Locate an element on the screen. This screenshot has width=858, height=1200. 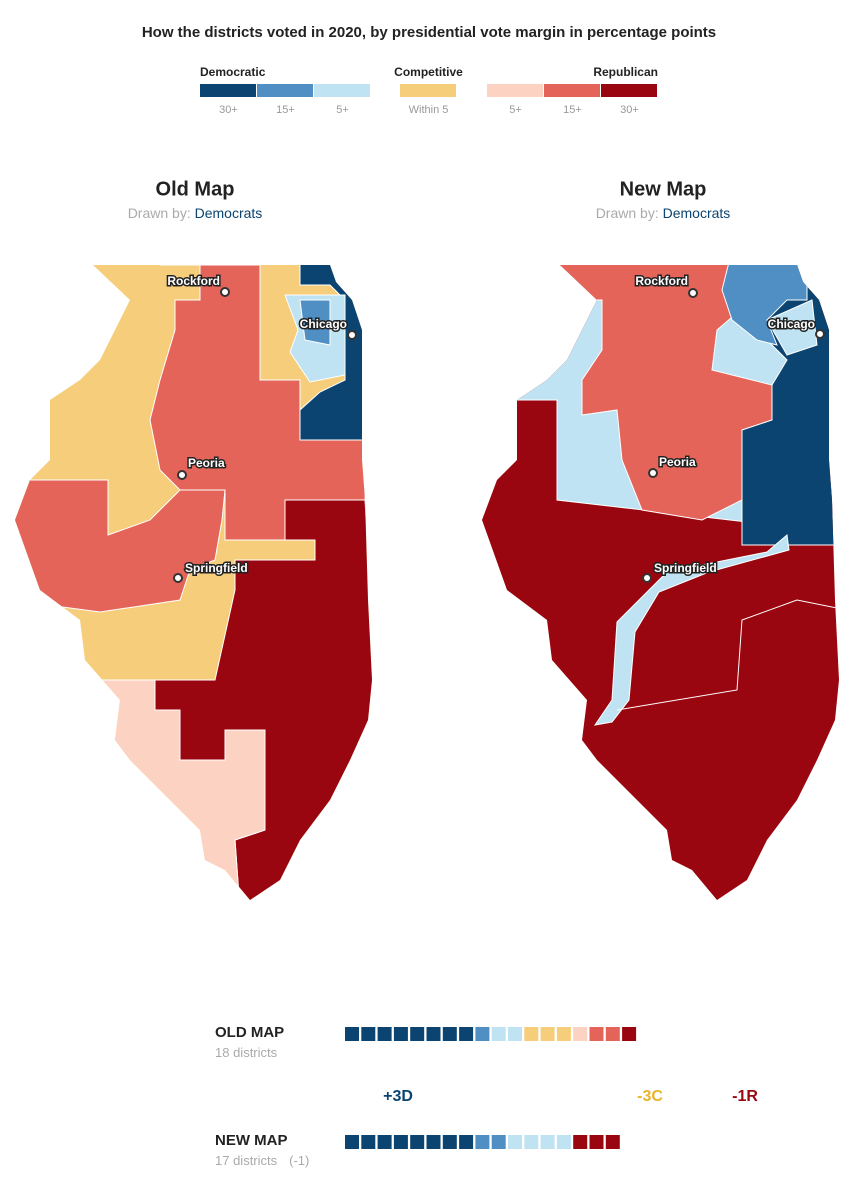
legend-group: Democratic is located at coordinates (233, 72).